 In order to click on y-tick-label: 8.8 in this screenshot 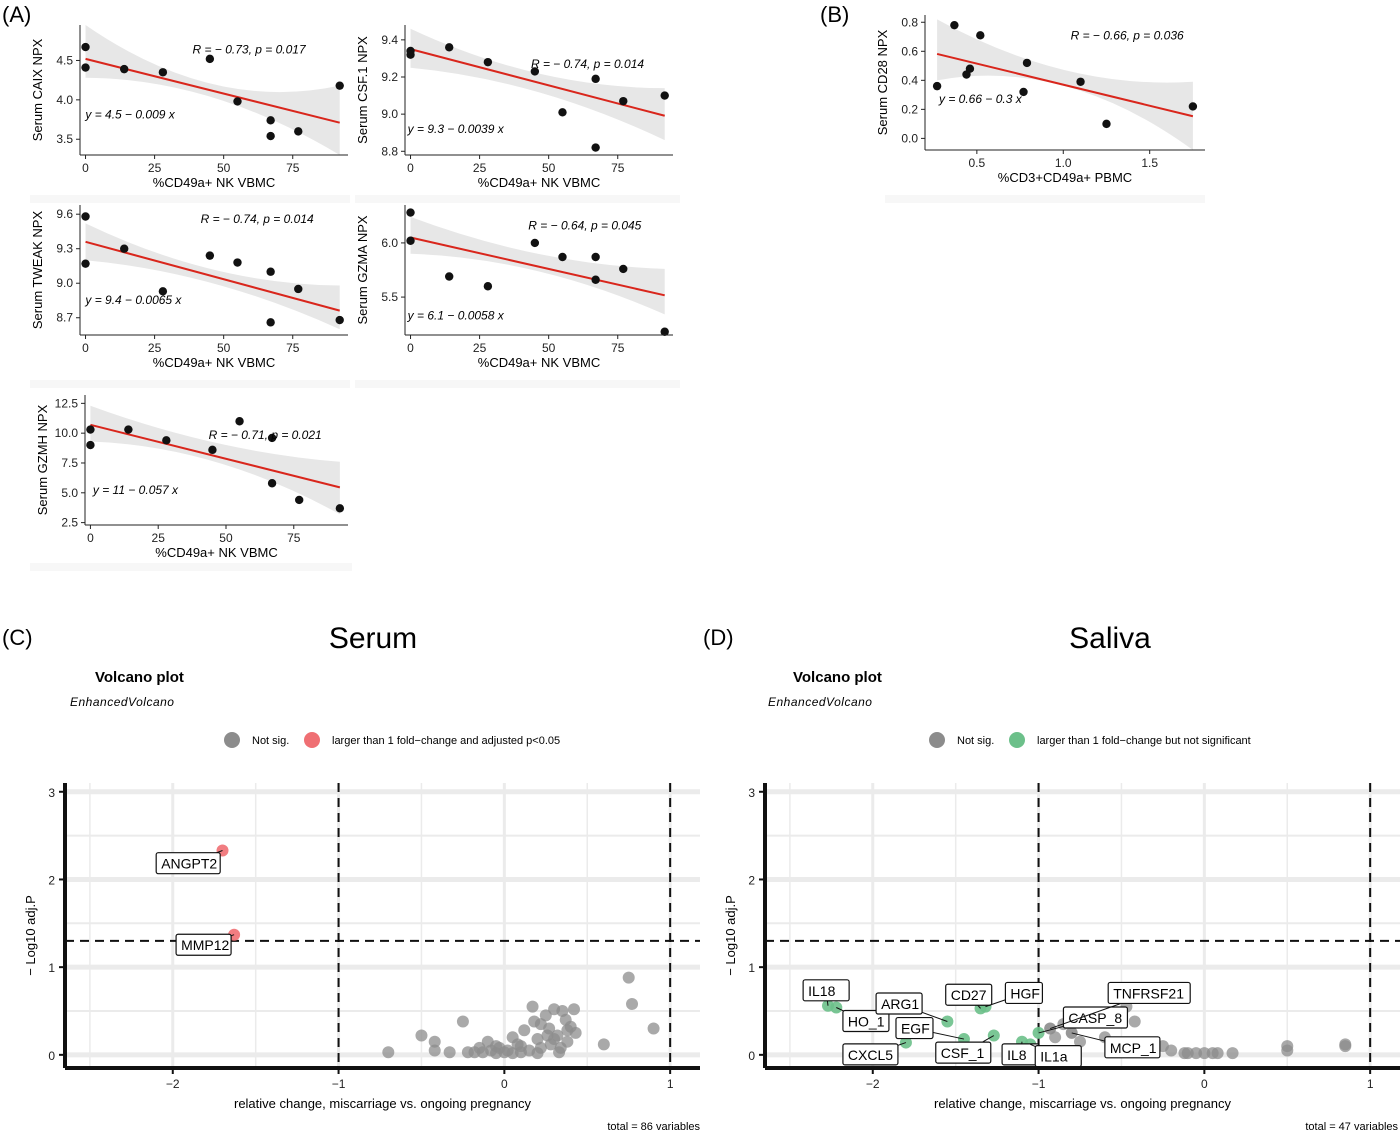, I will do `click(389, 151)`.